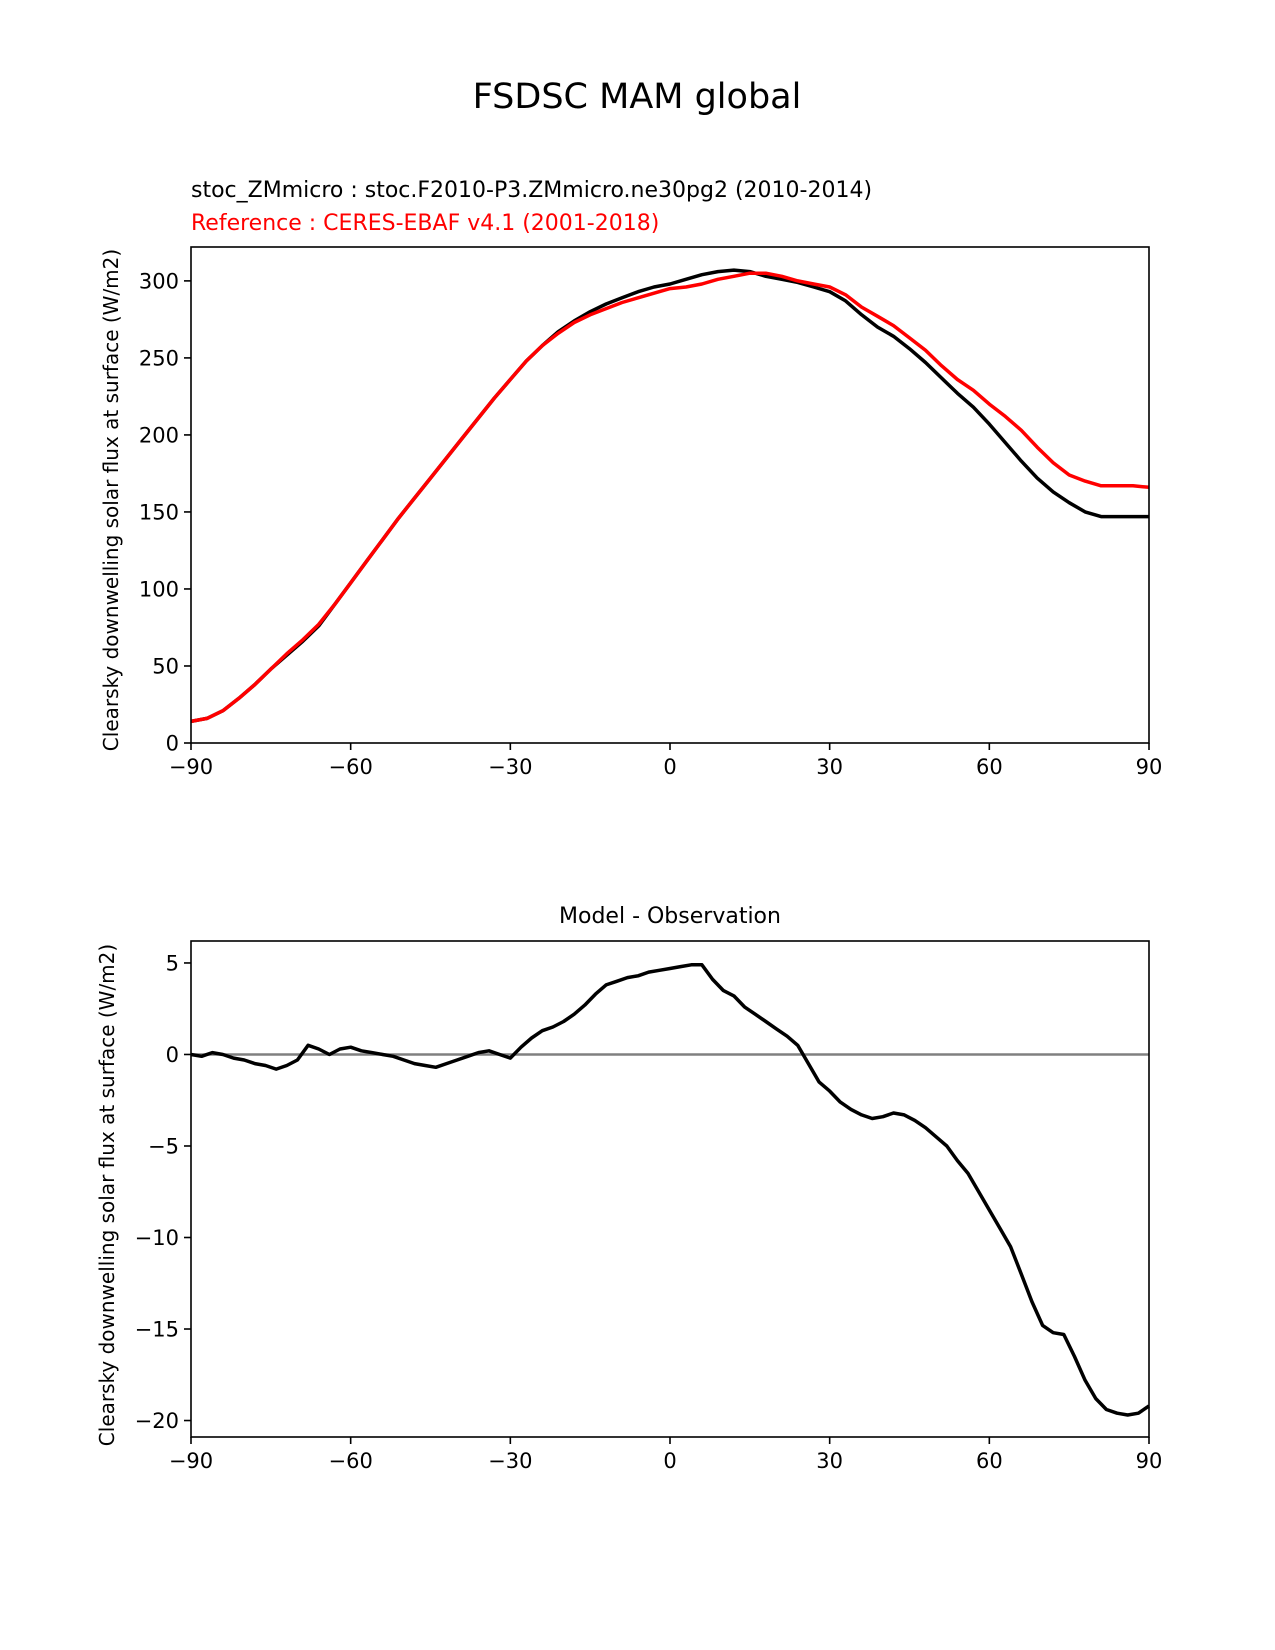 This screenshot has width=1275, height=1650. What do you see at coordinates (159, 589) in the screenshot?
I see `top-ytick-label: 100` at bounding box center [159, 589].